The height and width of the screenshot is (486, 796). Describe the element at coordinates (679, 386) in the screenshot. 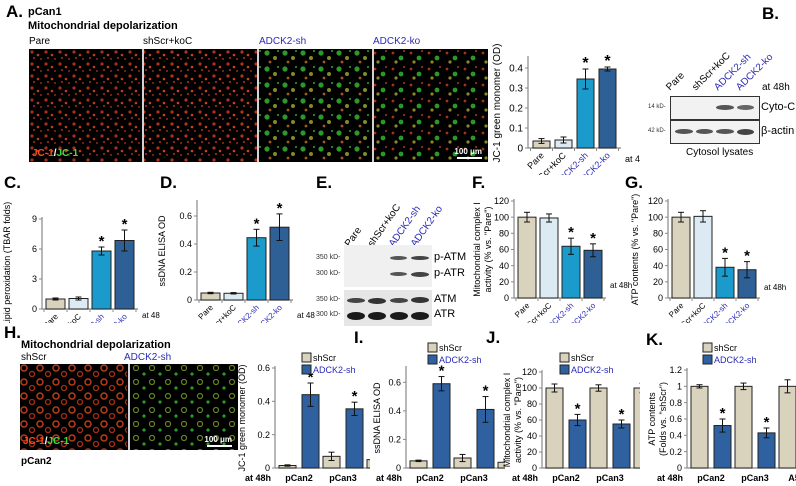

I see `y-tick-label: 1` at that location.